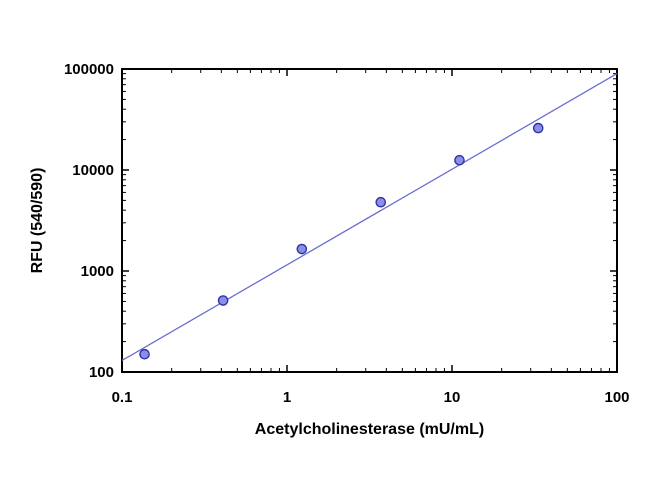 This screenshot has height=494, width=650. Describe the element at coordinates (369, 429) in the screenshot. I see `x-axis-title: Acetylcholinesterase (mU/mL)` at that location.